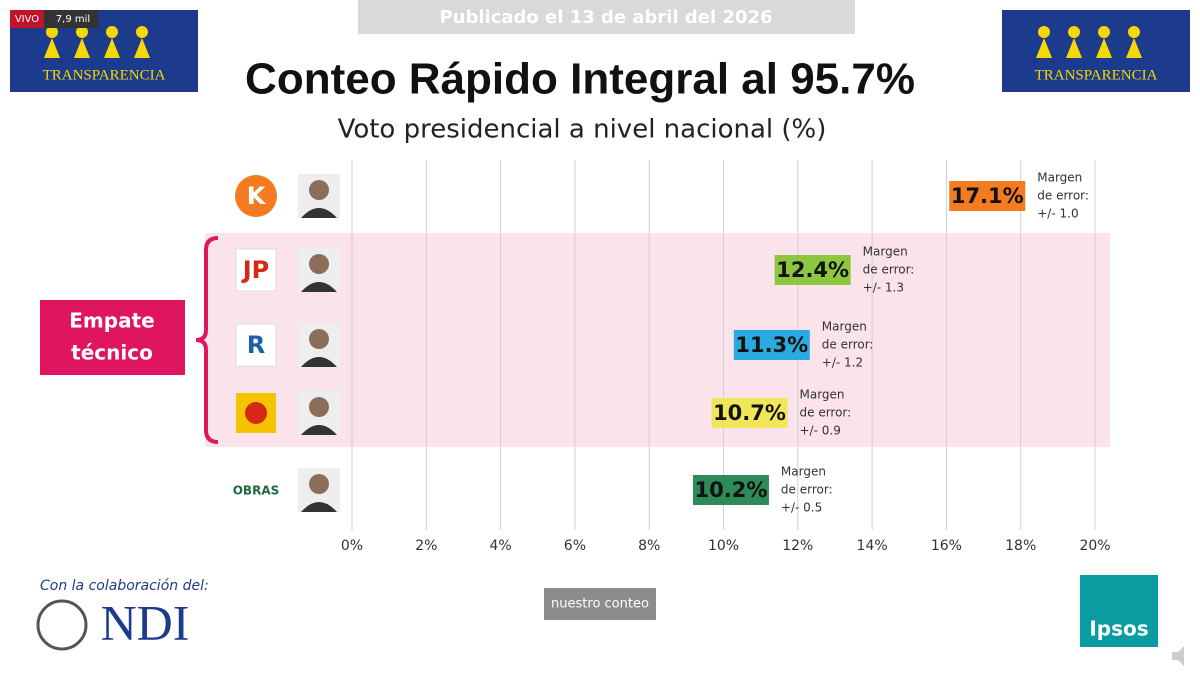 The height and width of the screenshot is (679, 1200). What do you see at coordinates (649, 546) in the screenshot?
I see `x-tick-label: 8%` at bounding box center [649, 546].